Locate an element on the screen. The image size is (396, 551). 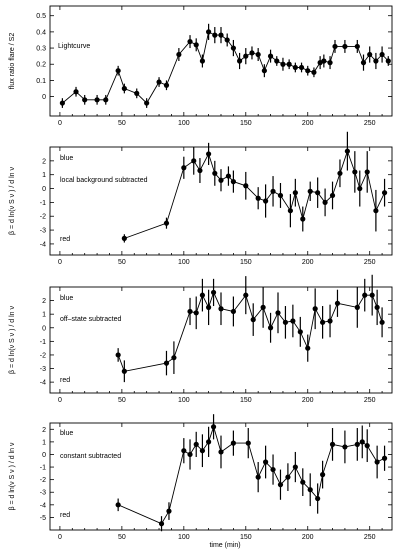
blue-annotation: blue is located at coordinates (66, 298).